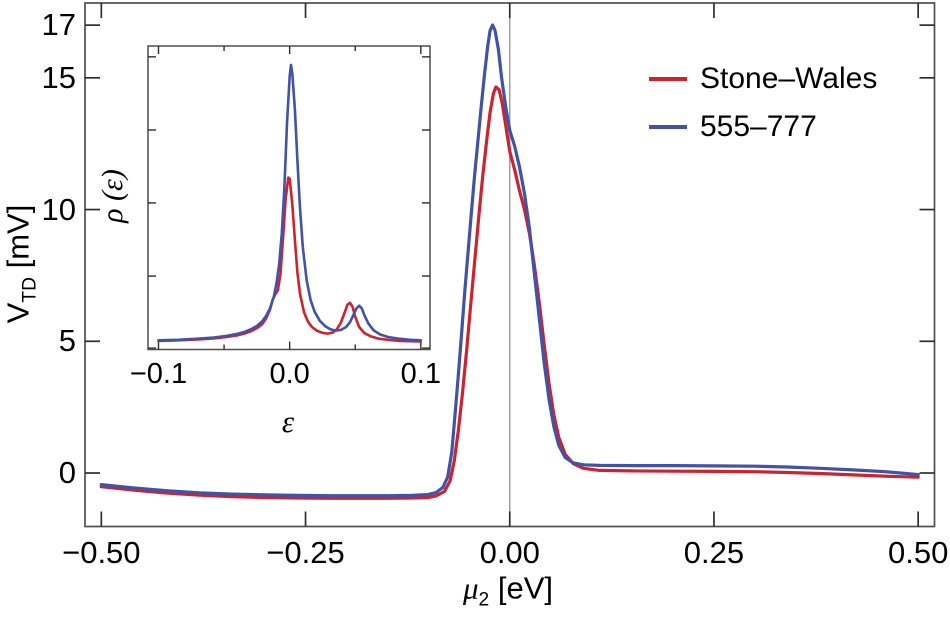 This screenshot has width=950, height=620. What do you see at coordinates (509, 552) in the screenshot?
I see `main-x-tick-label: 0.00` at bounding box center [509, 552].